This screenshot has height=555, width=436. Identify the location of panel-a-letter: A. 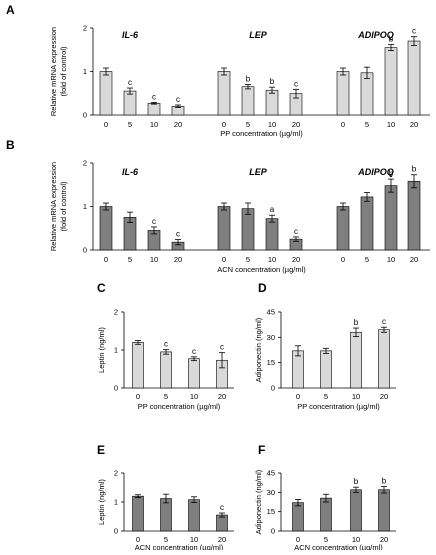
(10, 10).